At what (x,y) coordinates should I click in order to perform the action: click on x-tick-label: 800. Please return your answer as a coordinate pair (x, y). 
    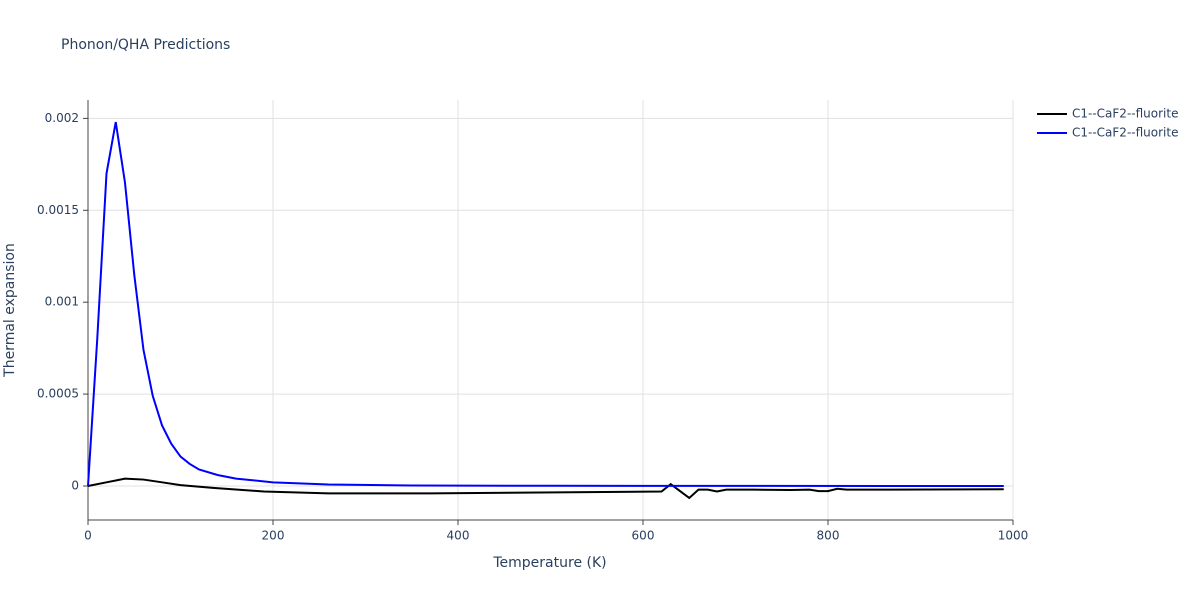
    Looking at the image, I should click on (828, 536).